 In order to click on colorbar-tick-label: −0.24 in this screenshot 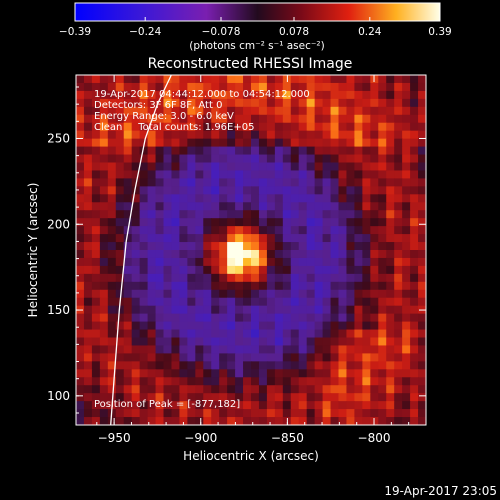, I will do `click(145, 32)`.